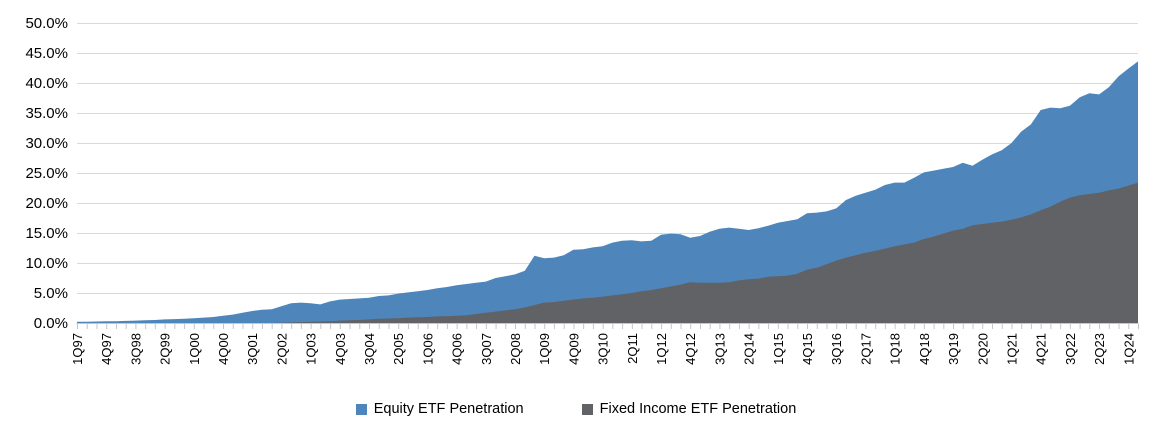 The height and width of the screenshot is (447, 1152). I want to click on x-axis-label: 4Q12, so click(690, 349).